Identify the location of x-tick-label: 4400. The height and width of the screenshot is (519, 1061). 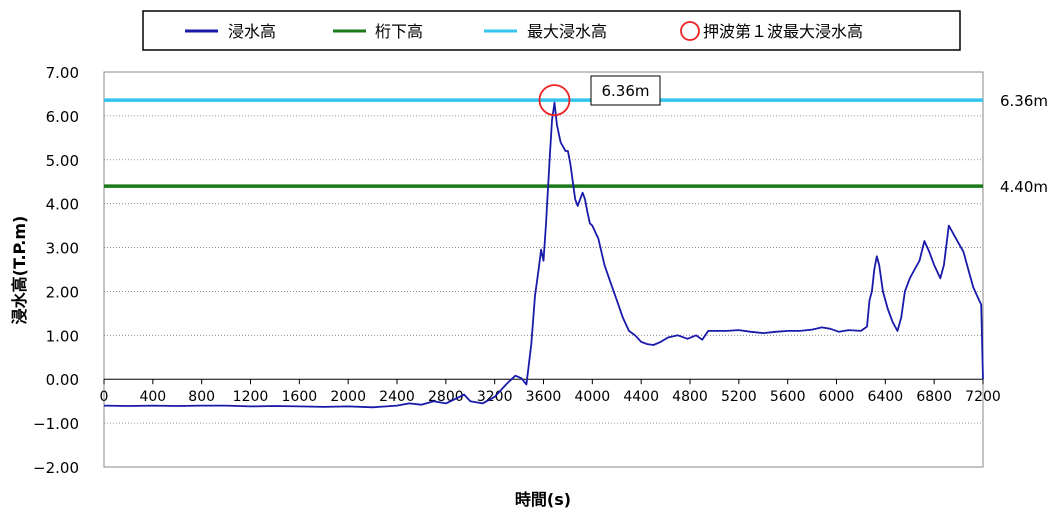
(641, 397).